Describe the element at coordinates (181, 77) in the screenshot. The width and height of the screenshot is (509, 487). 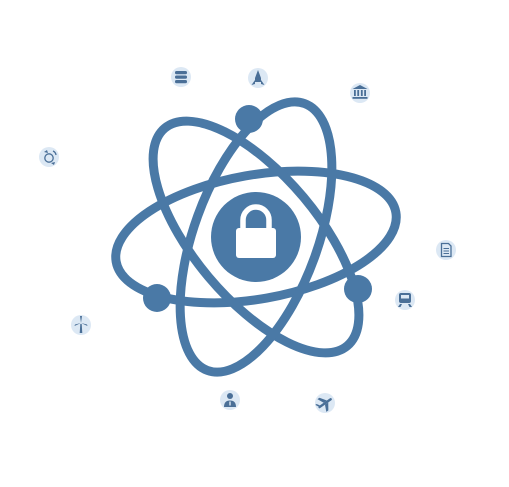
I see `database-icon` at that location.